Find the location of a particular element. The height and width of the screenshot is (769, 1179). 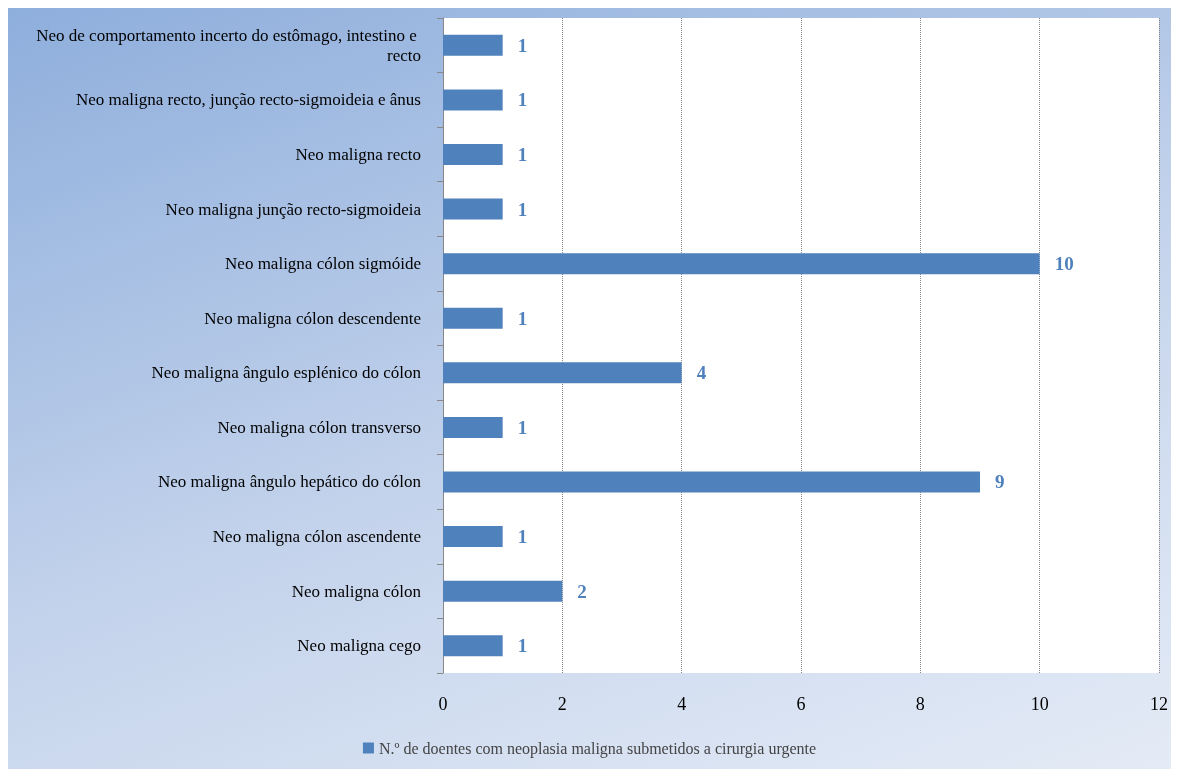

y-tick-label: Neo maligna cego is located at coordinates (359, 646).